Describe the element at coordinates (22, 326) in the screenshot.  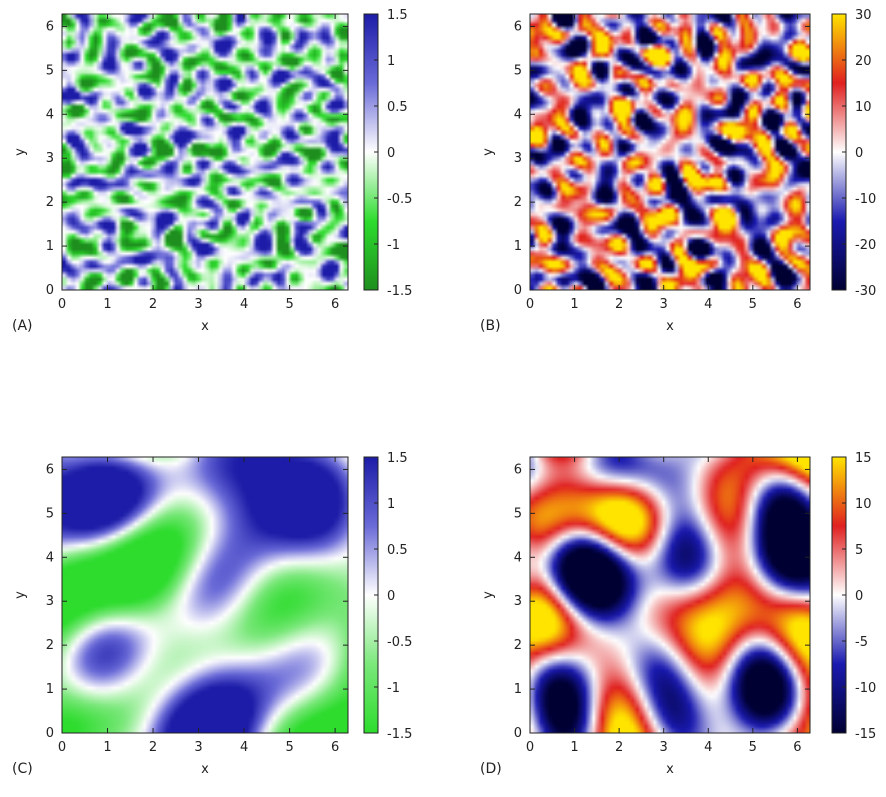
I see `panel-label: (A)` at that location.